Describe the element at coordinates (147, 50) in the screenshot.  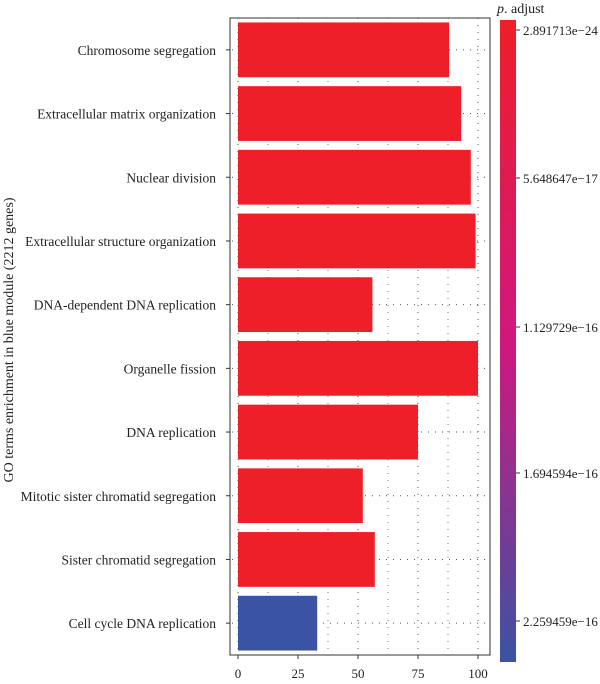
I see `category-label: Chromosome segregation` at that location.